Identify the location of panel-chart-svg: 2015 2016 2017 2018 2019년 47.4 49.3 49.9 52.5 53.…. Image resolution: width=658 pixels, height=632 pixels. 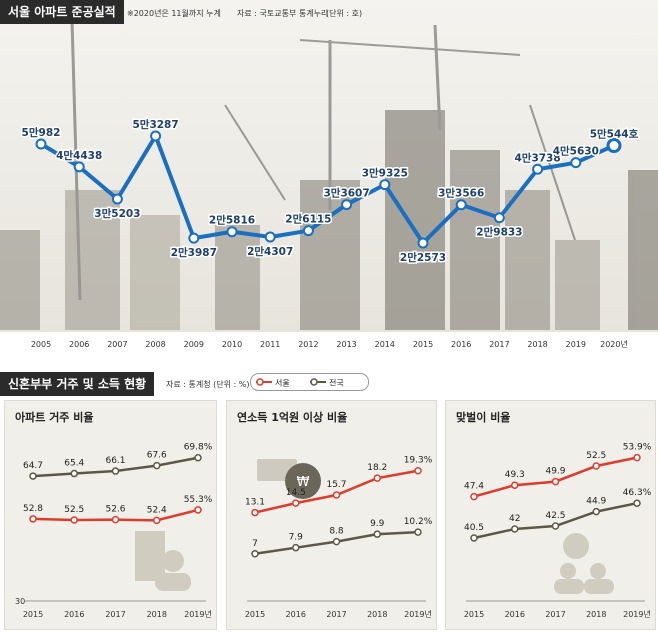
(558, 531).